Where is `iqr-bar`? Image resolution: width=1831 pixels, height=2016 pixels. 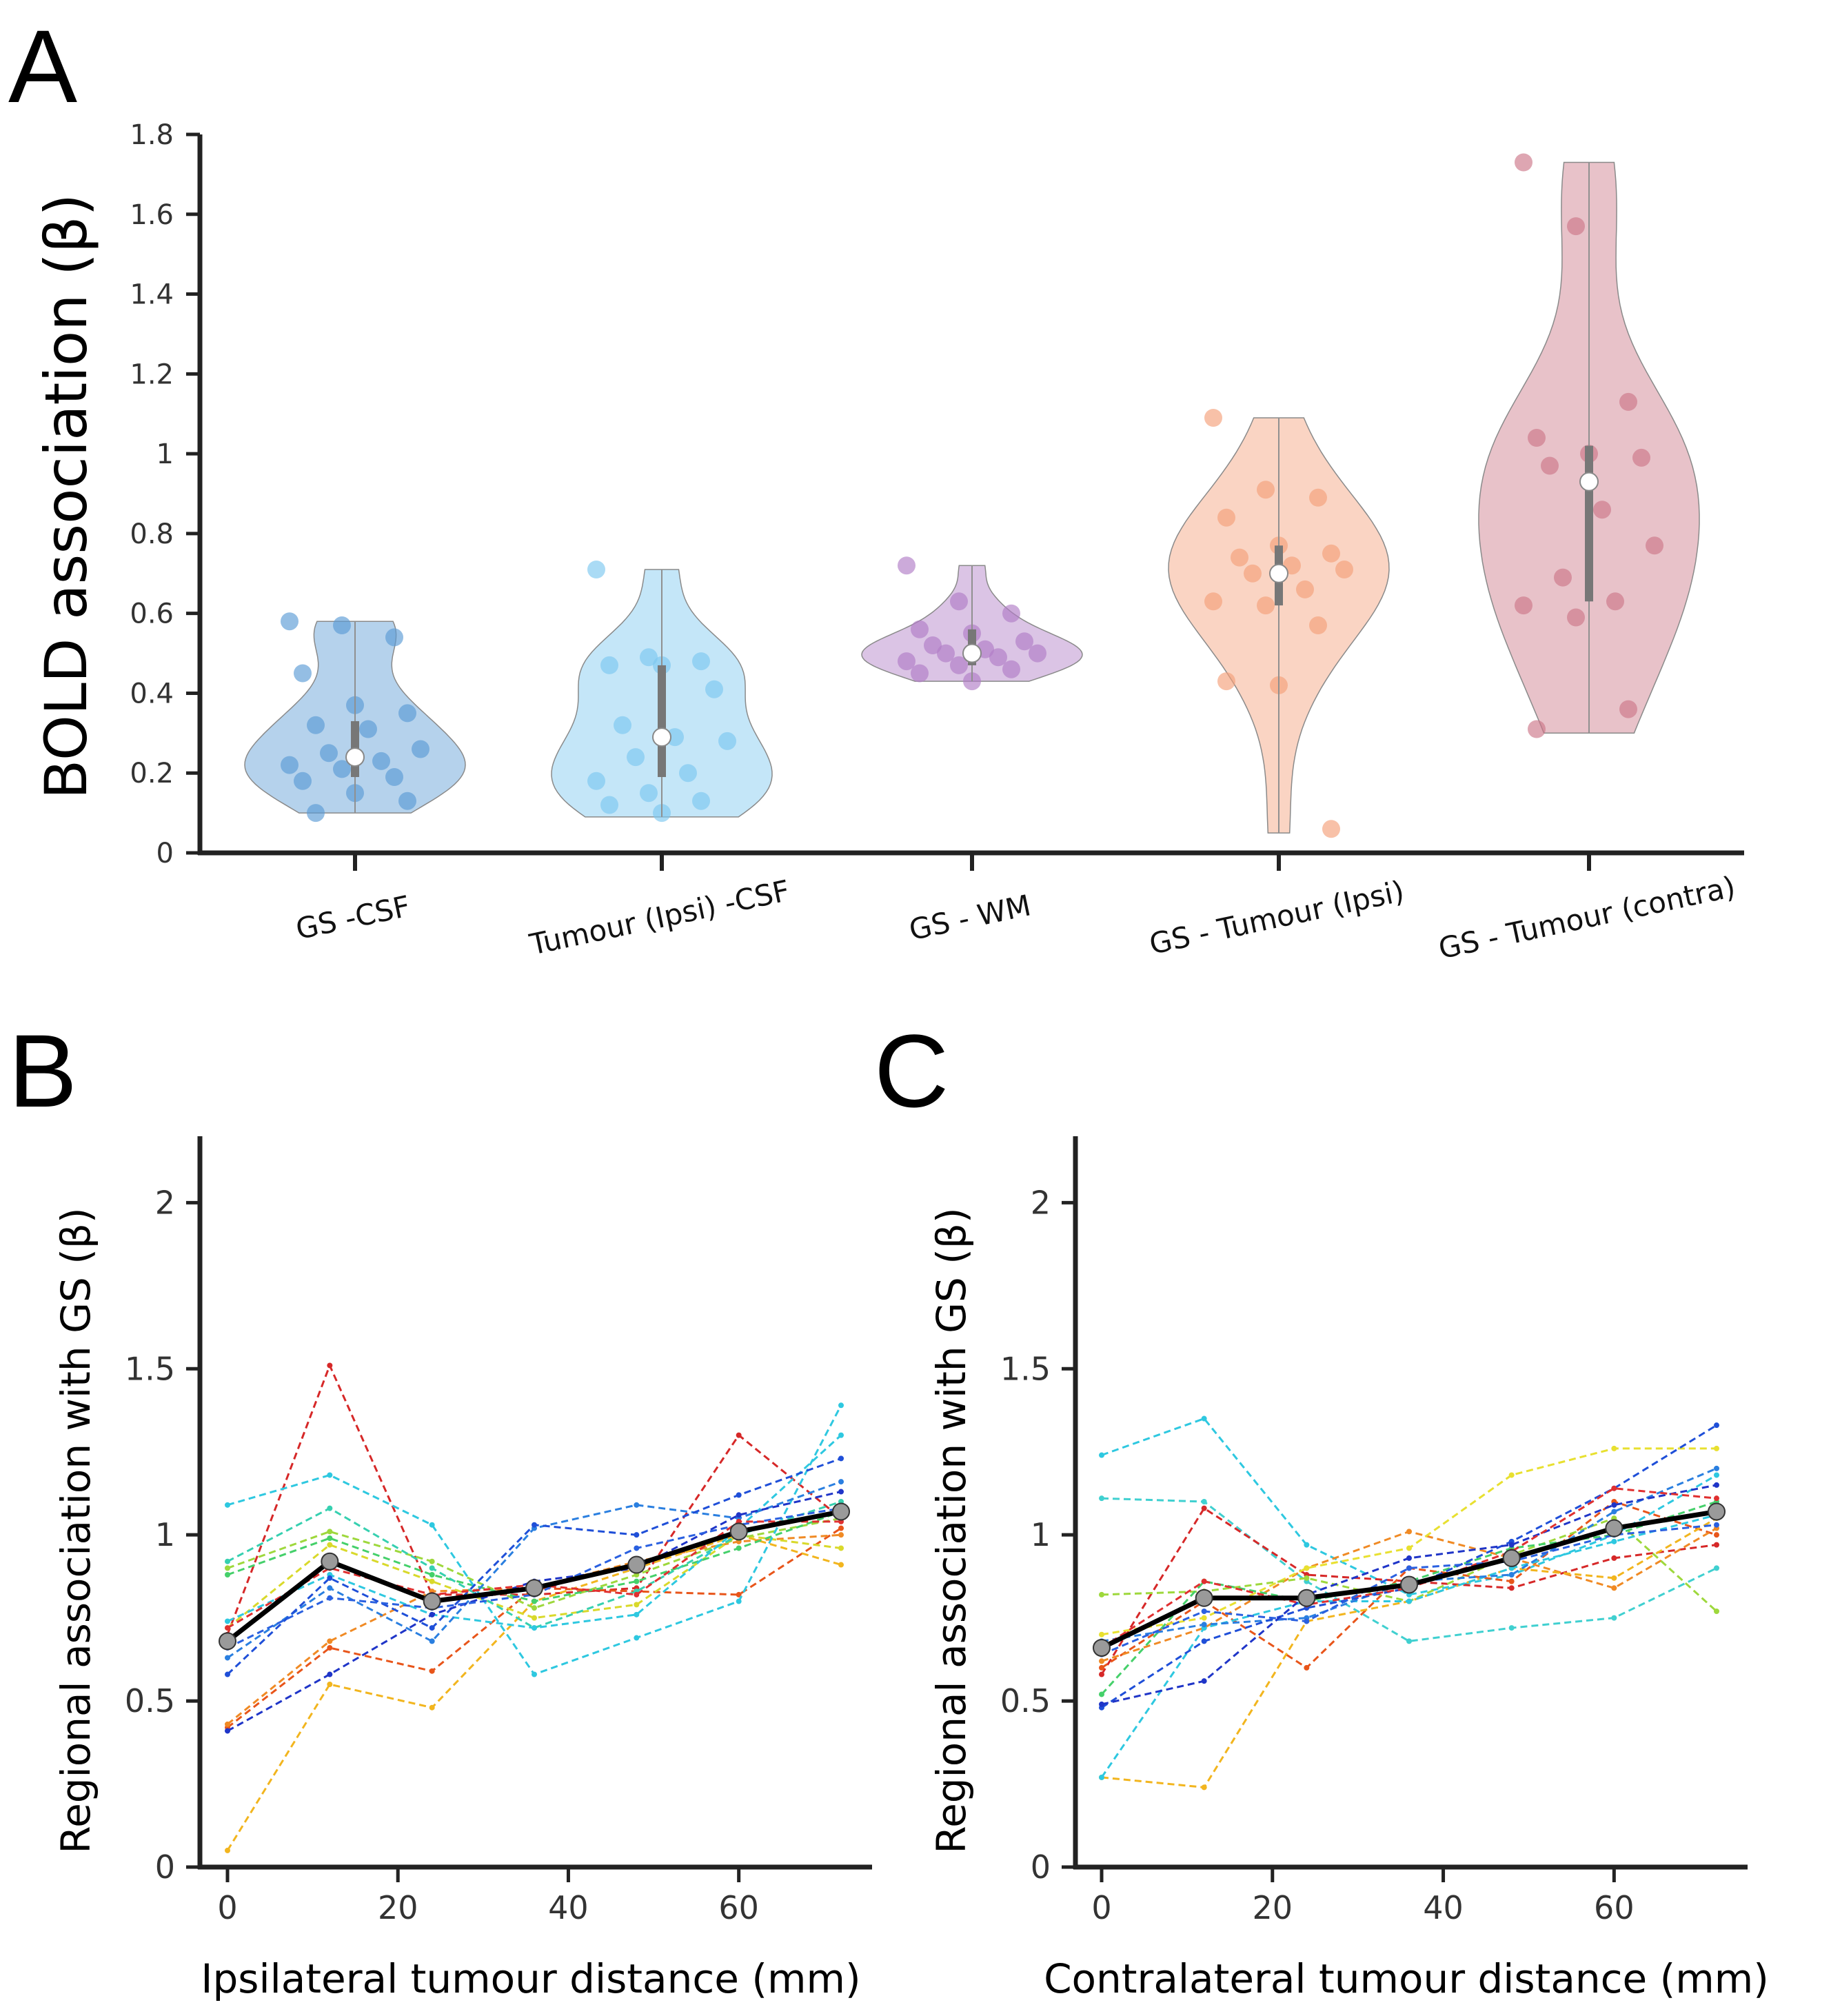
iqr-bar is located at coordinates (1589, 523).